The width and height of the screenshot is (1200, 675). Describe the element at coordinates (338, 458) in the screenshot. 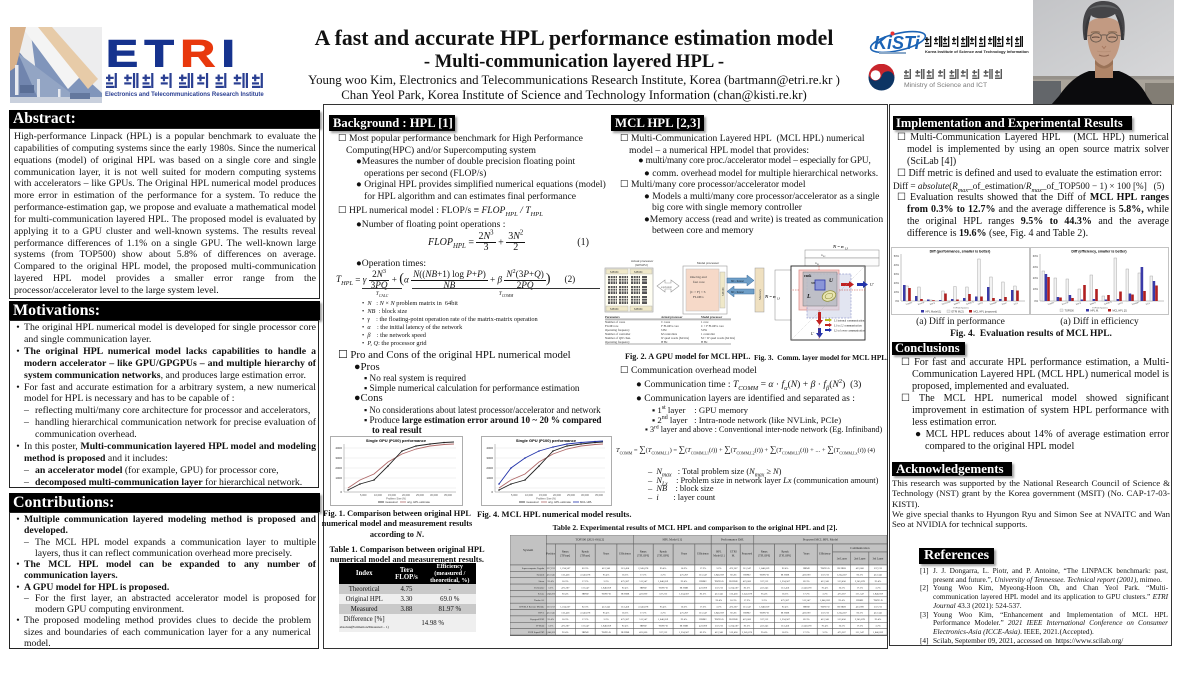

I see `svg-text: 3000` at that location.